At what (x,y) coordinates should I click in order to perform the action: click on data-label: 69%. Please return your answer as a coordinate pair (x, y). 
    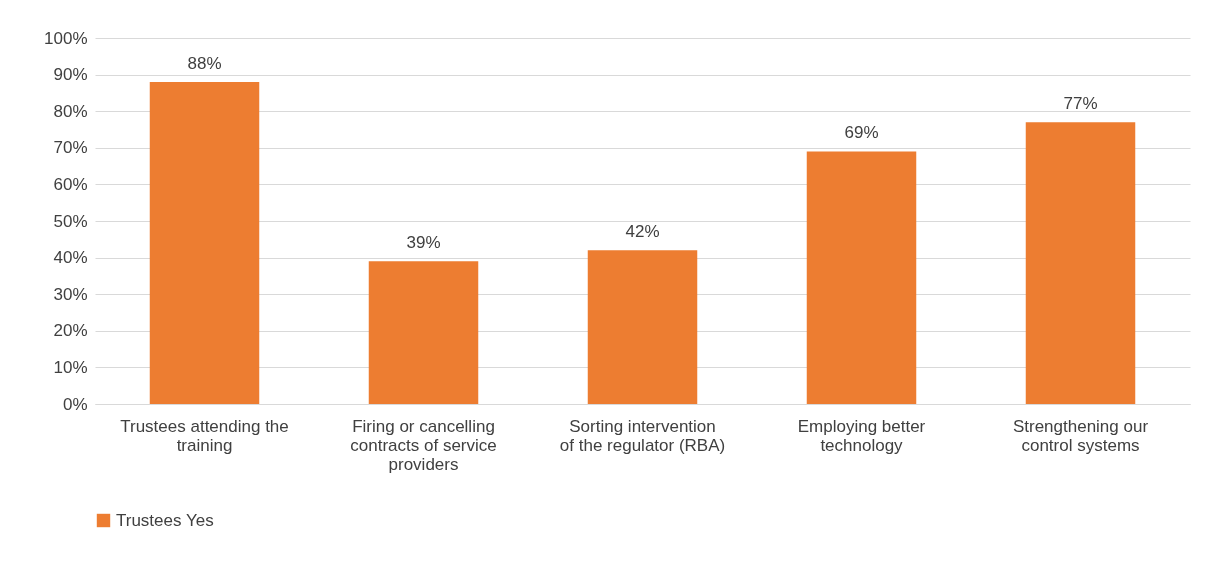
    Looking at the image, I should click on (861, 133).